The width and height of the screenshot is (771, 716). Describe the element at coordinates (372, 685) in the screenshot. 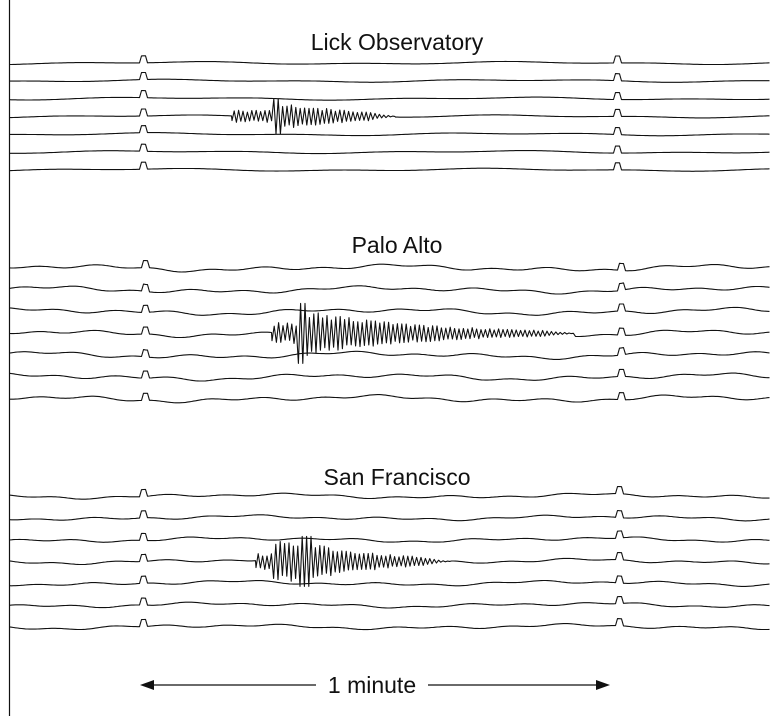

I see `scale-label: 1 minute` at that location.